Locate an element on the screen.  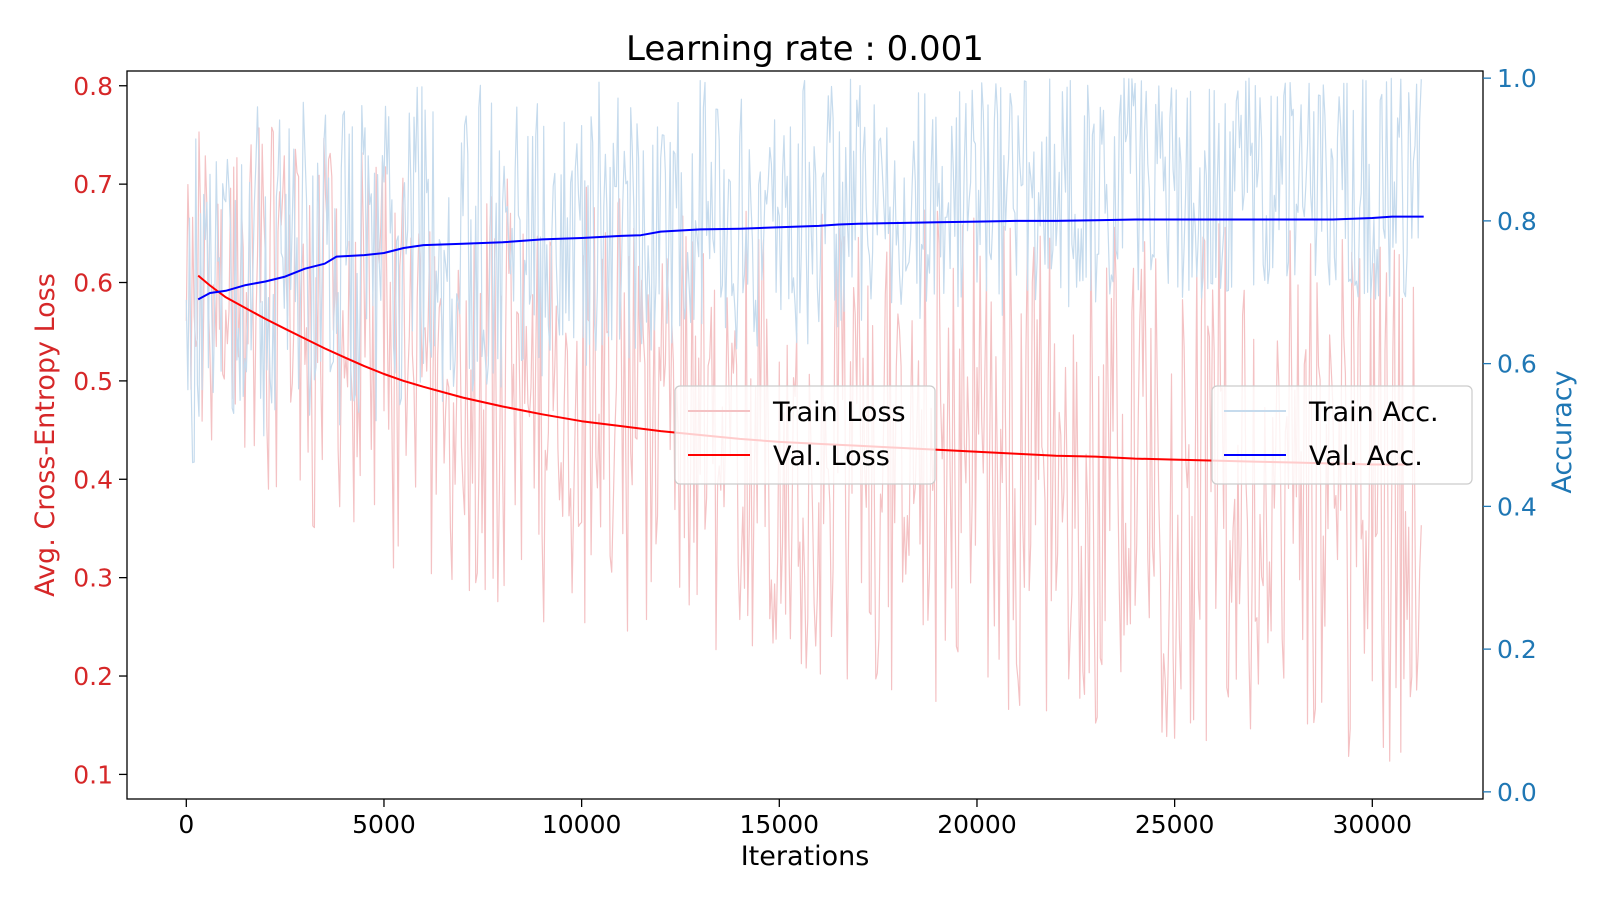
legend-accuracy: Train Acc. Val. Acc. is located at coordinates (1342, 435).